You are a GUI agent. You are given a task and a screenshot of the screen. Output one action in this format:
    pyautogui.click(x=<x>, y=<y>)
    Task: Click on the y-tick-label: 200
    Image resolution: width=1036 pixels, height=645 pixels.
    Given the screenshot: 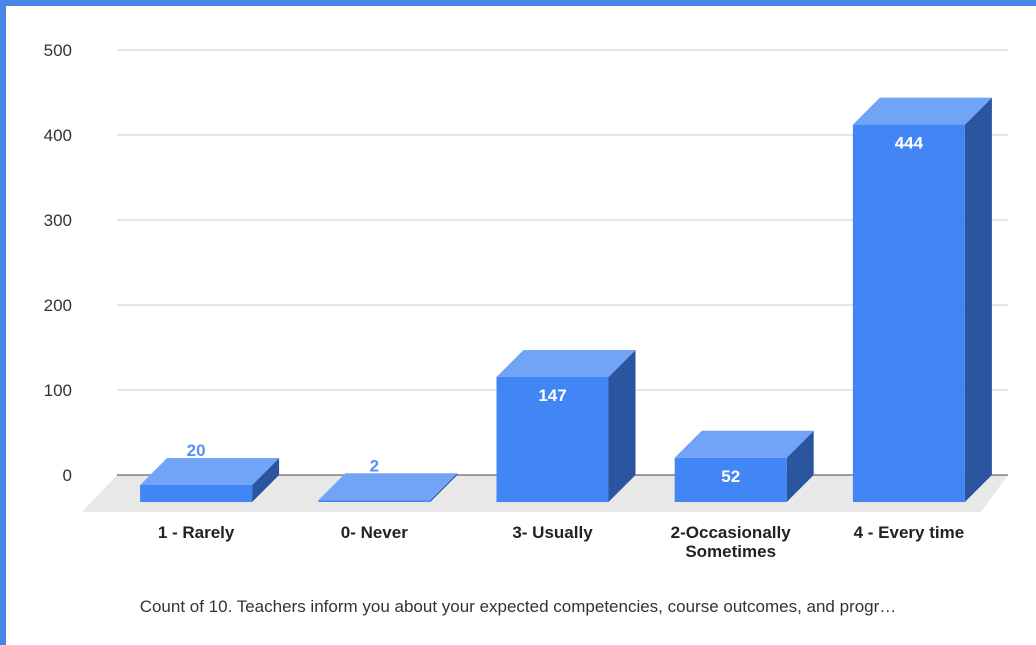 What is the action you would take?
    pyautogui.click(x=58, y=305)
    